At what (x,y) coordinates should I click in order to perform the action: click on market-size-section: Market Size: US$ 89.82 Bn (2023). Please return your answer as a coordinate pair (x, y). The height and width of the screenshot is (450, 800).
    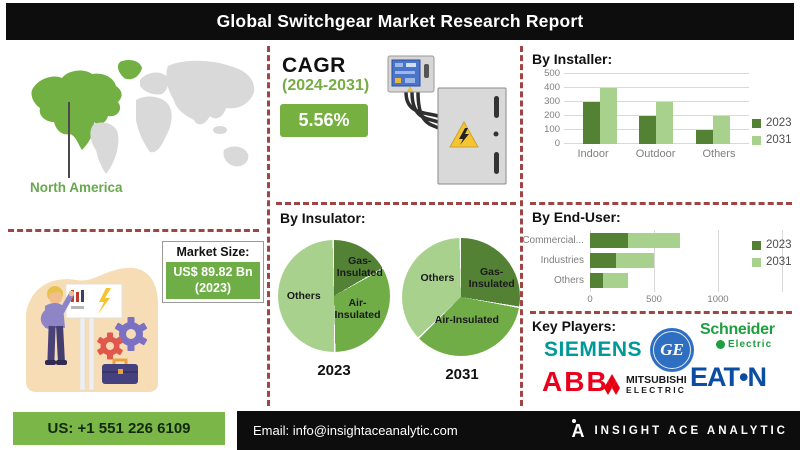
    Looking at the image, I should click on (136, 320).